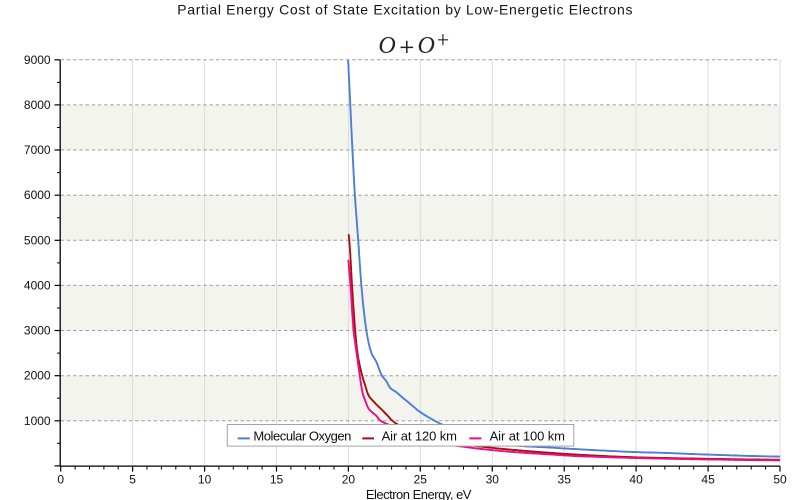  What do you see at coordinates (205, 479) in the screenshot?
I see `svg-text: 10` at bounding box center [205, 479].